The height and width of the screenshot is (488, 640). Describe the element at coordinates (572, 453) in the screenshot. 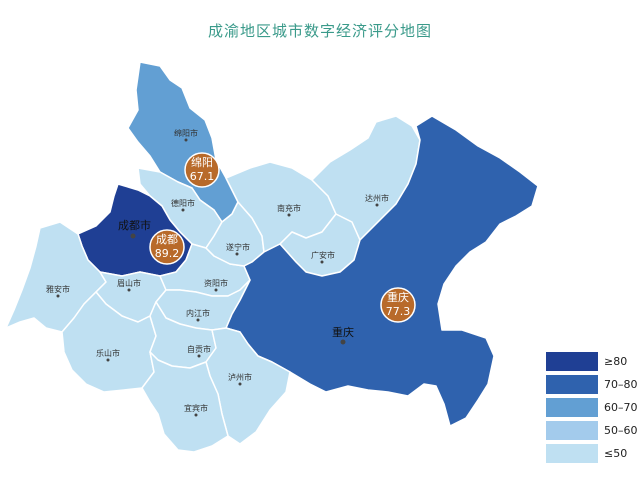

I see `legend-swatch-lte50` at that location.